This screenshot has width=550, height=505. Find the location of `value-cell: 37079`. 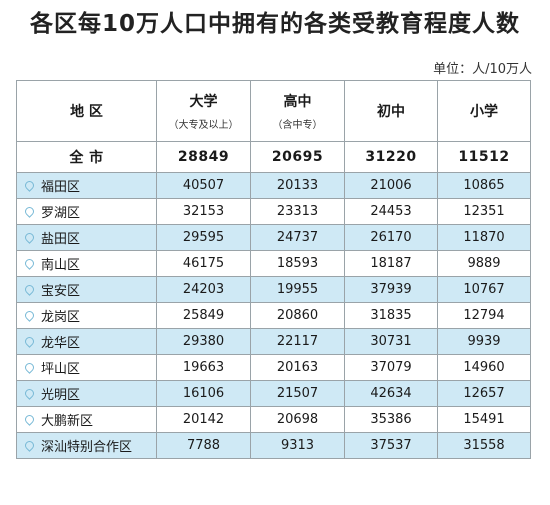

value-cell: 37079 is located at coordinates (391, 367).